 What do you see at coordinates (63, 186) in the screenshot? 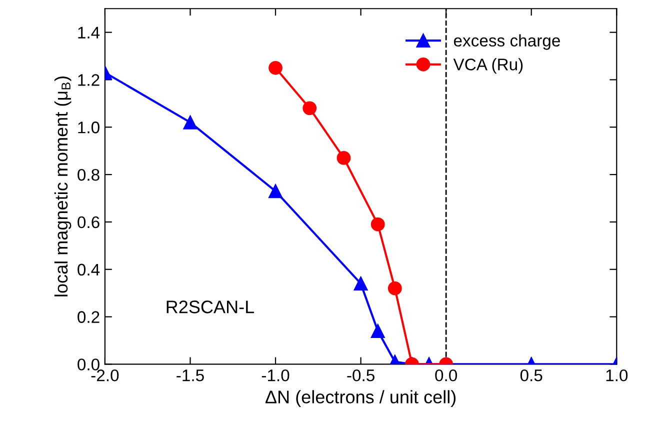
I see `y-axis-title: local magnetic moment (μ$_{B}$)` at bounding box center [63, 186].